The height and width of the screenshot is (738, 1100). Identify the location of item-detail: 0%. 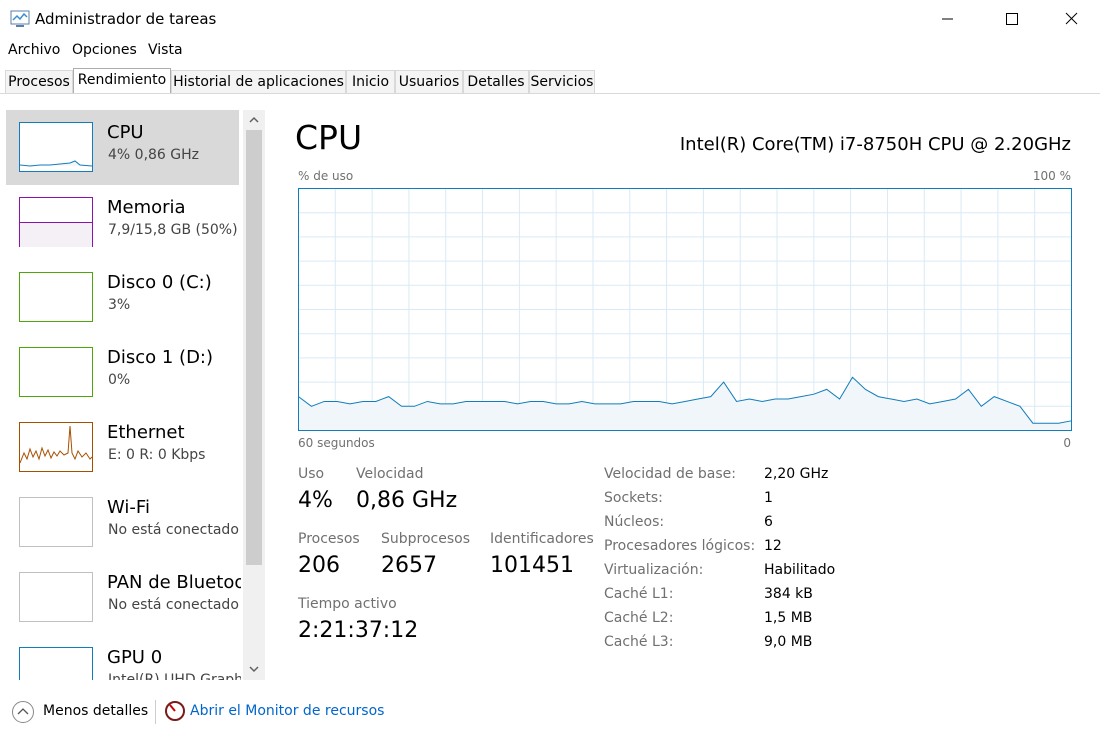
(119, 380).